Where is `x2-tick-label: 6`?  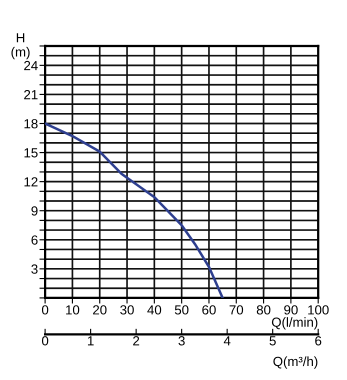
x2-tick-label: 6 is located at coordinates (318, 341).